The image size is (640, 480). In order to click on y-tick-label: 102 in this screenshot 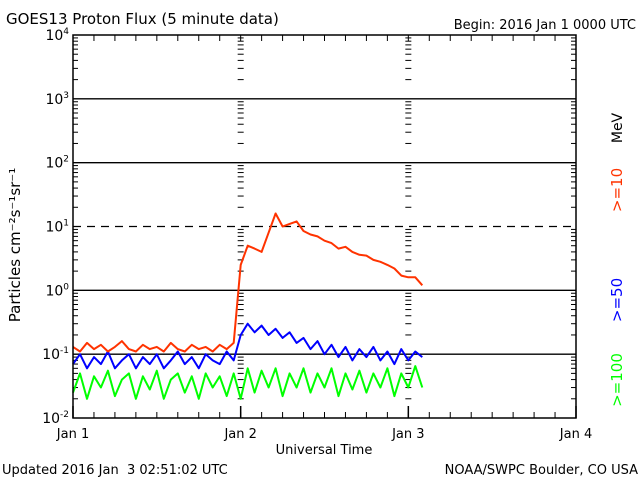, I will do `click(57, 163)`.